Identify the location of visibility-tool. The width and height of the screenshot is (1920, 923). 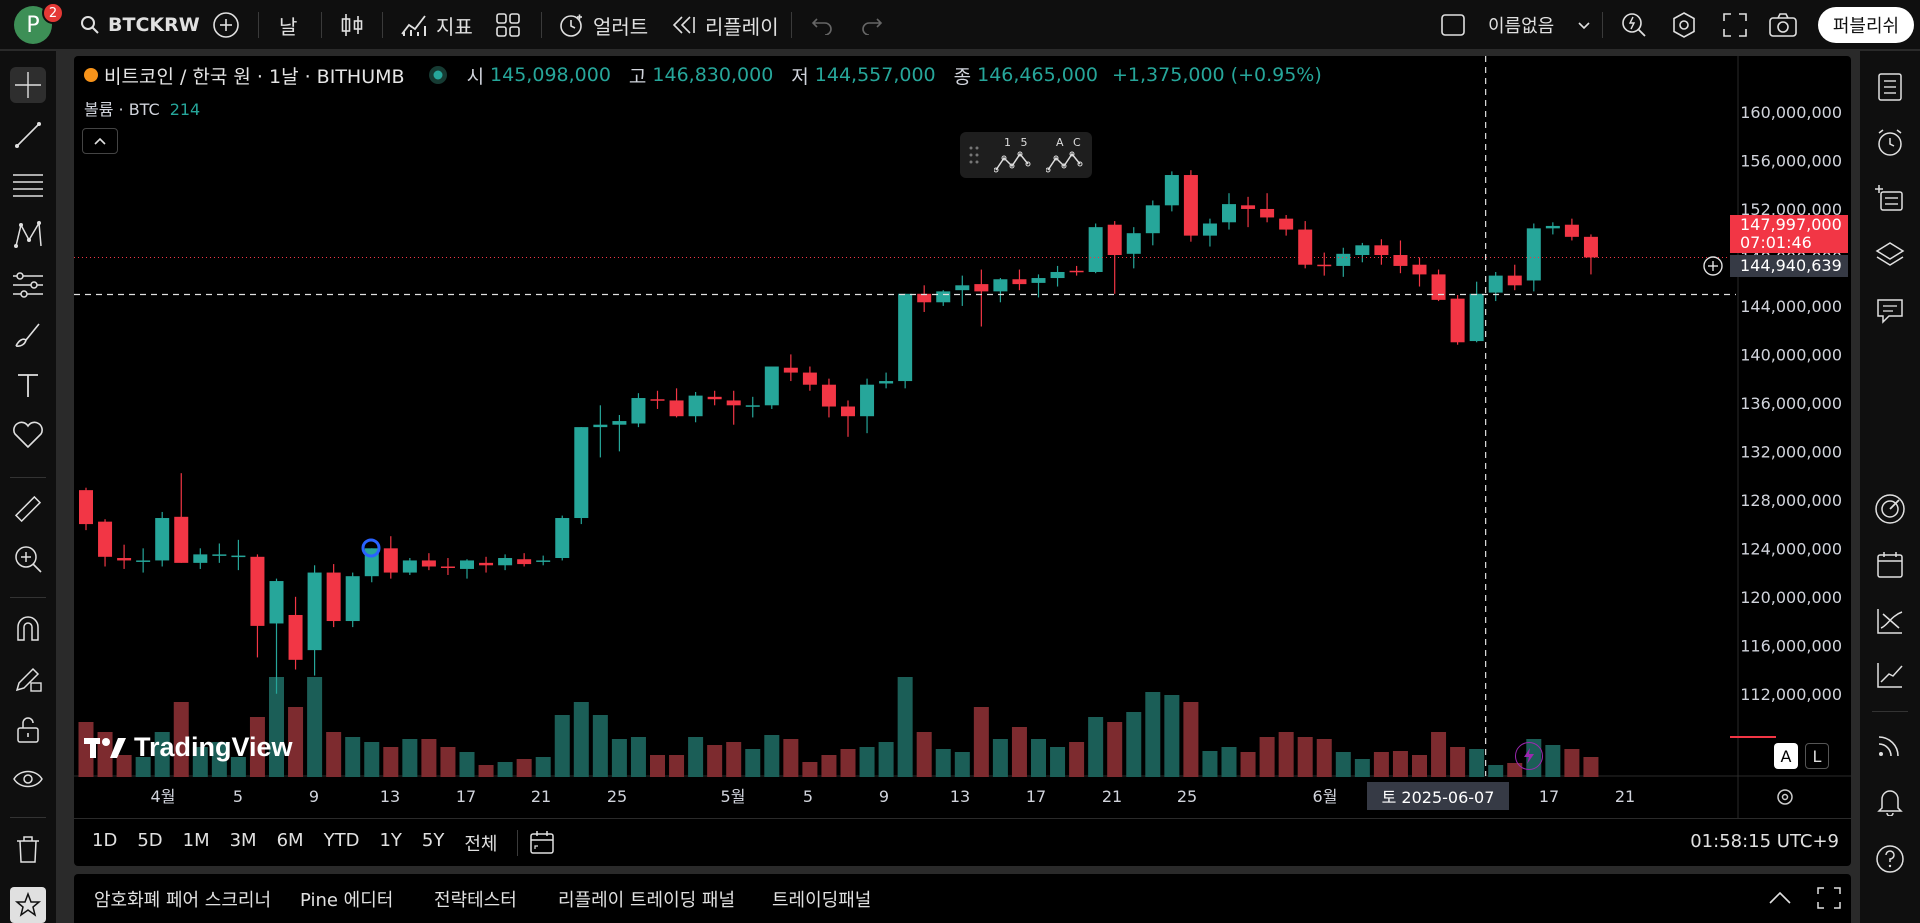
(28, 779).